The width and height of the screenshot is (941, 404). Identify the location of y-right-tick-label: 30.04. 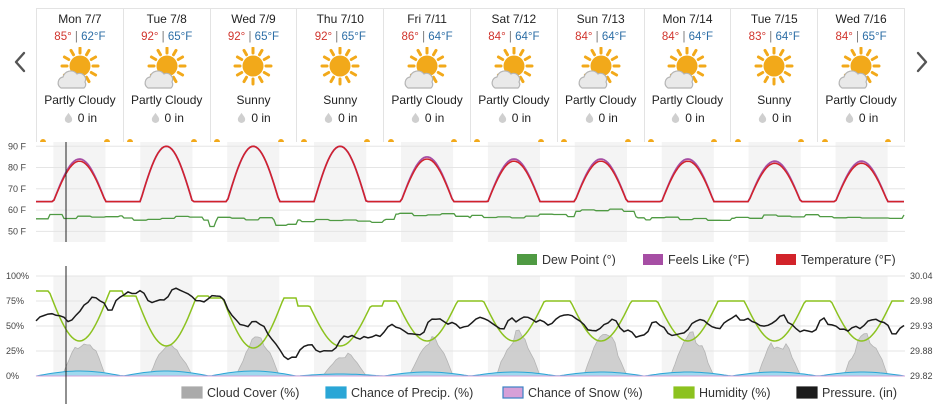
(921, 276).